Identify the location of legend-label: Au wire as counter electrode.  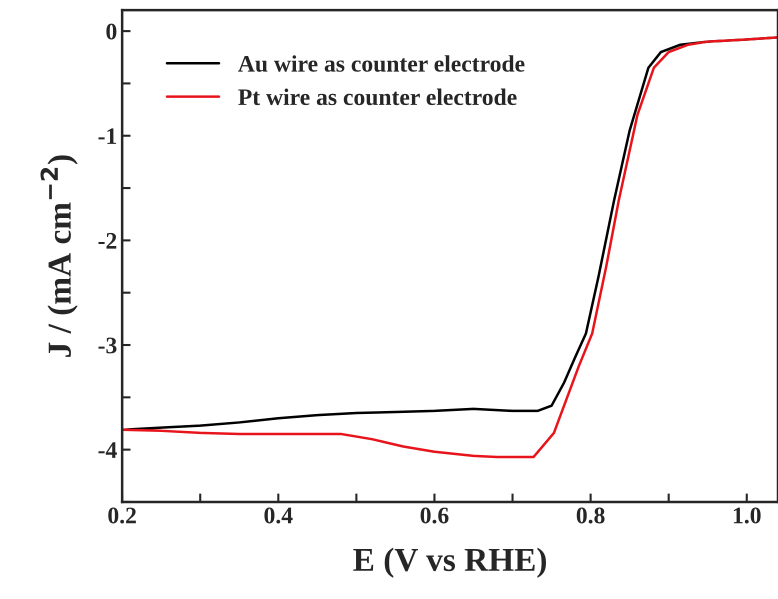
(381, 63).